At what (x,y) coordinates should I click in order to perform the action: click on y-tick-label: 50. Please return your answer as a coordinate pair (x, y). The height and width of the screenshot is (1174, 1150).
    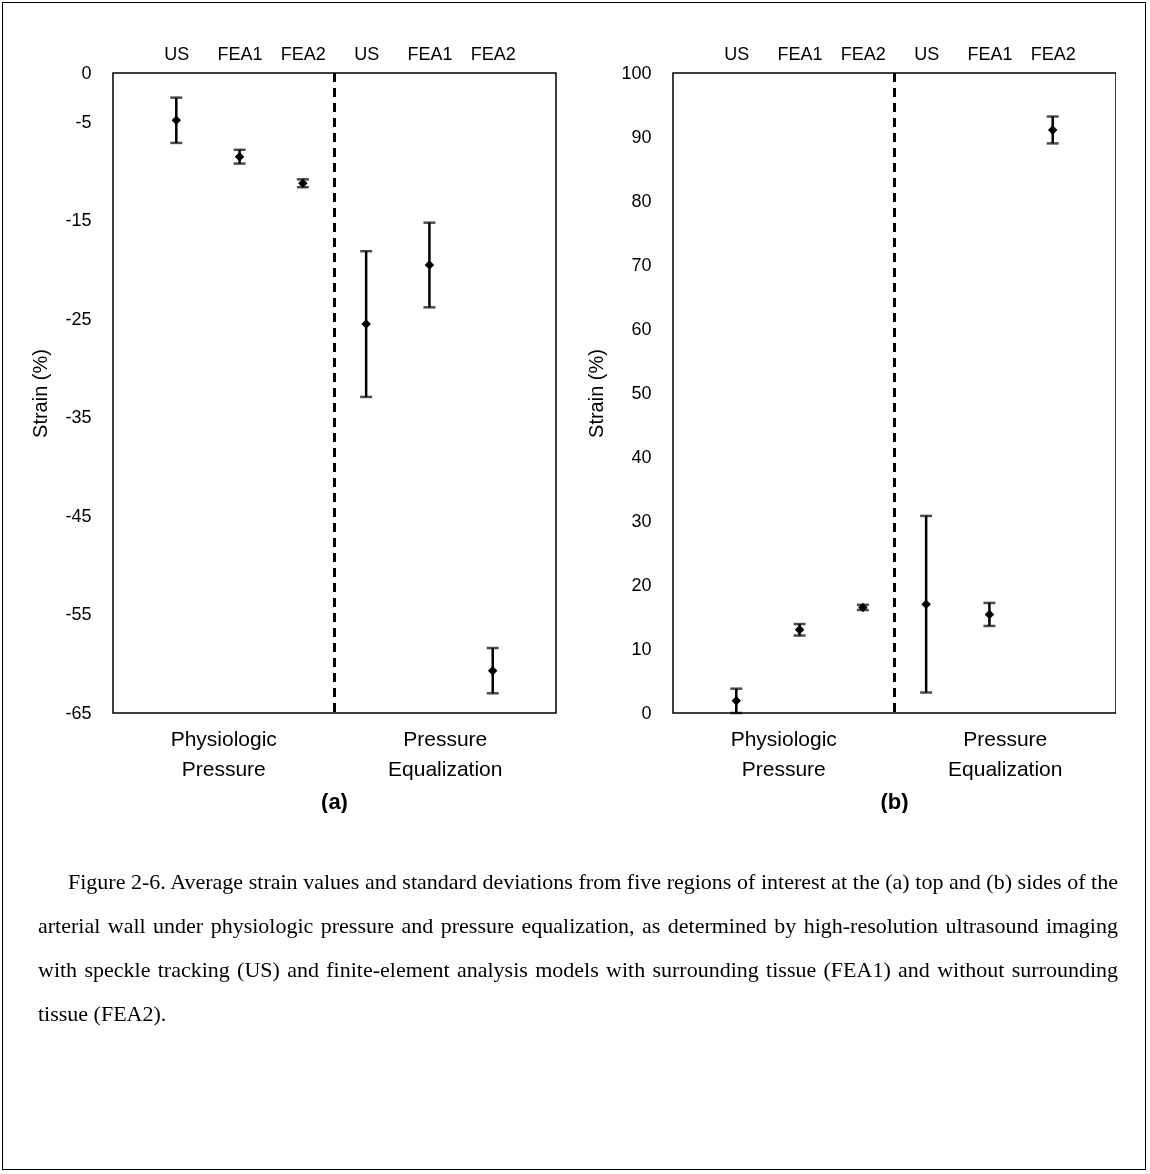
    Looking at the image, I should click on (641, 392).